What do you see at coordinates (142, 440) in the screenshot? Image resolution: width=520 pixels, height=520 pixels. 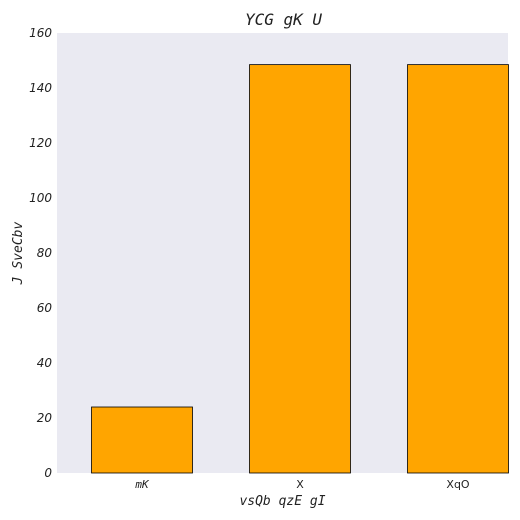 I see `bar-mk` at bounding box center [142, 440].